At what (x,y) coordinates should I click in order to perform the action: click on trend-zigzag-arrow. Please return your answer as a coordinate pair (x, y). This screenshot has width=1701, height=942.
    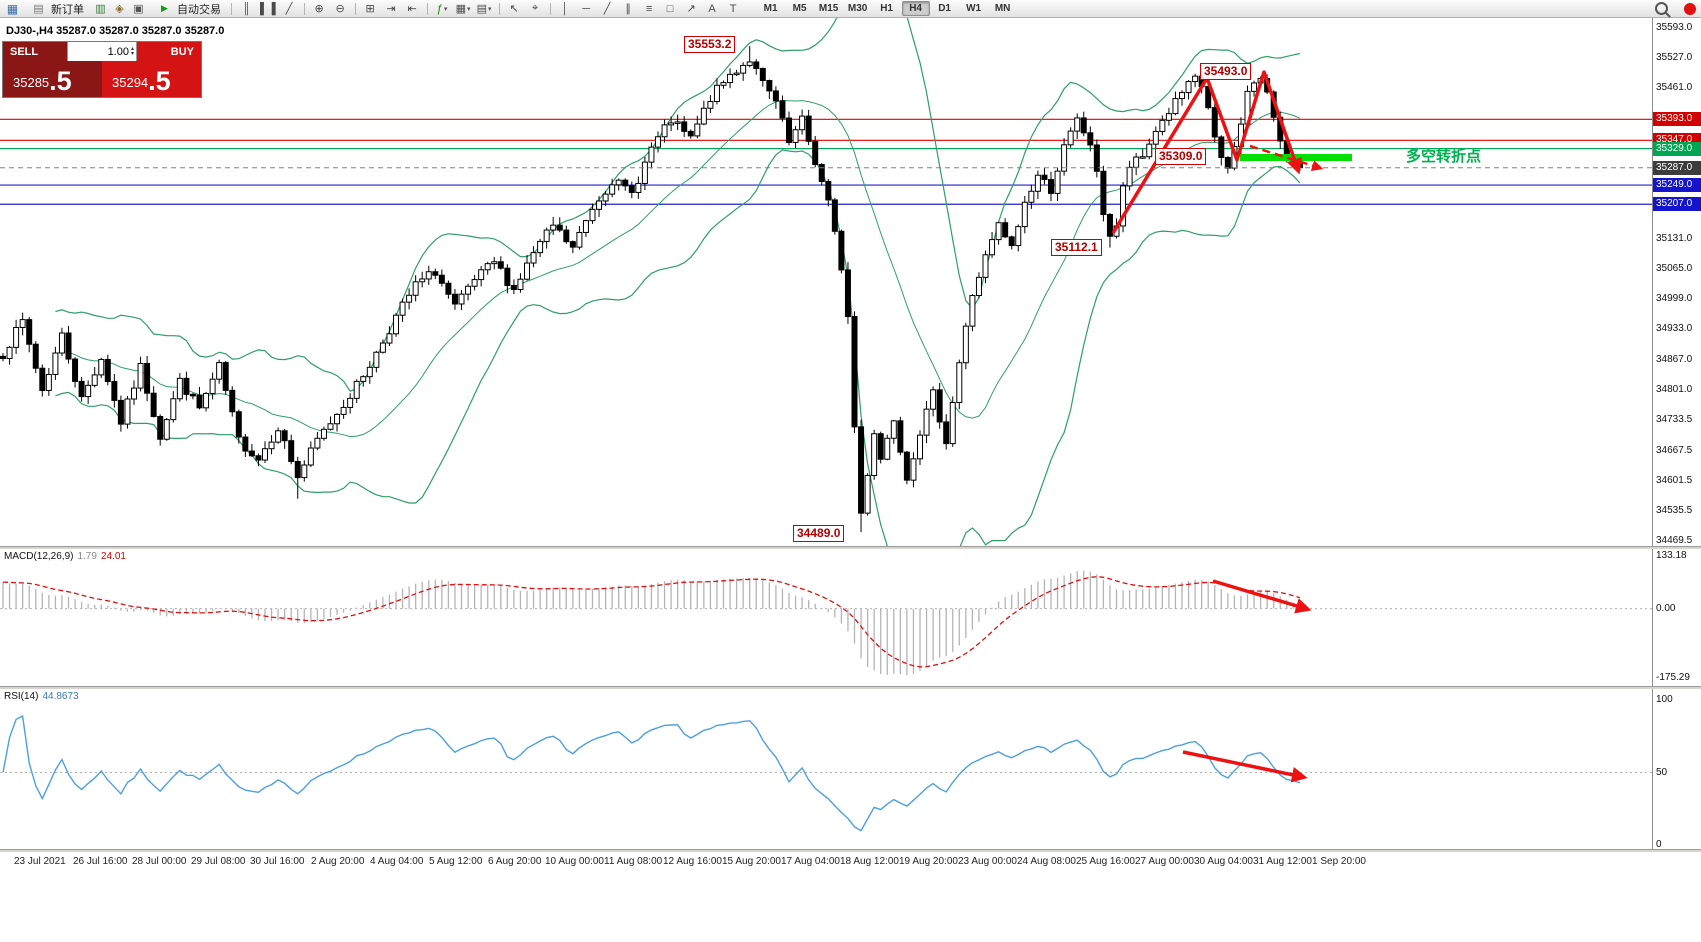
    Looking at the image, I should click on (1206, 152).